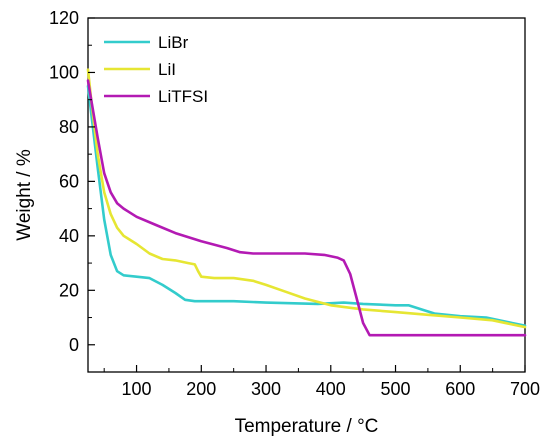 This screenshot has height=442, width=550. What do you see at coordinates (307, 426) in the screenshot?
I see `x-axis-title: Temperature / °C` at bounding box center [307, 426].